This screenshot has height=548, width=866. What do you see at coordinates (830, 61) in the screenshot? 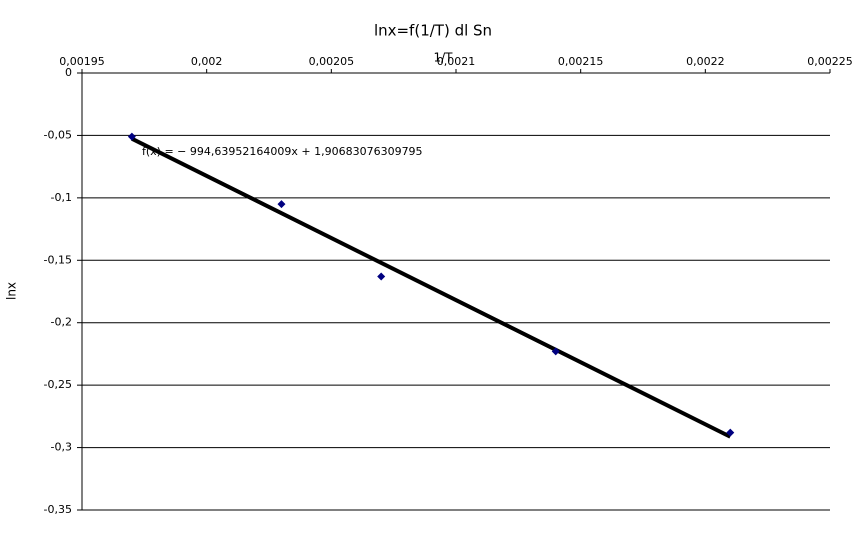
I see `x-tick-label: 0,00225` at bounding box center [830, 61].